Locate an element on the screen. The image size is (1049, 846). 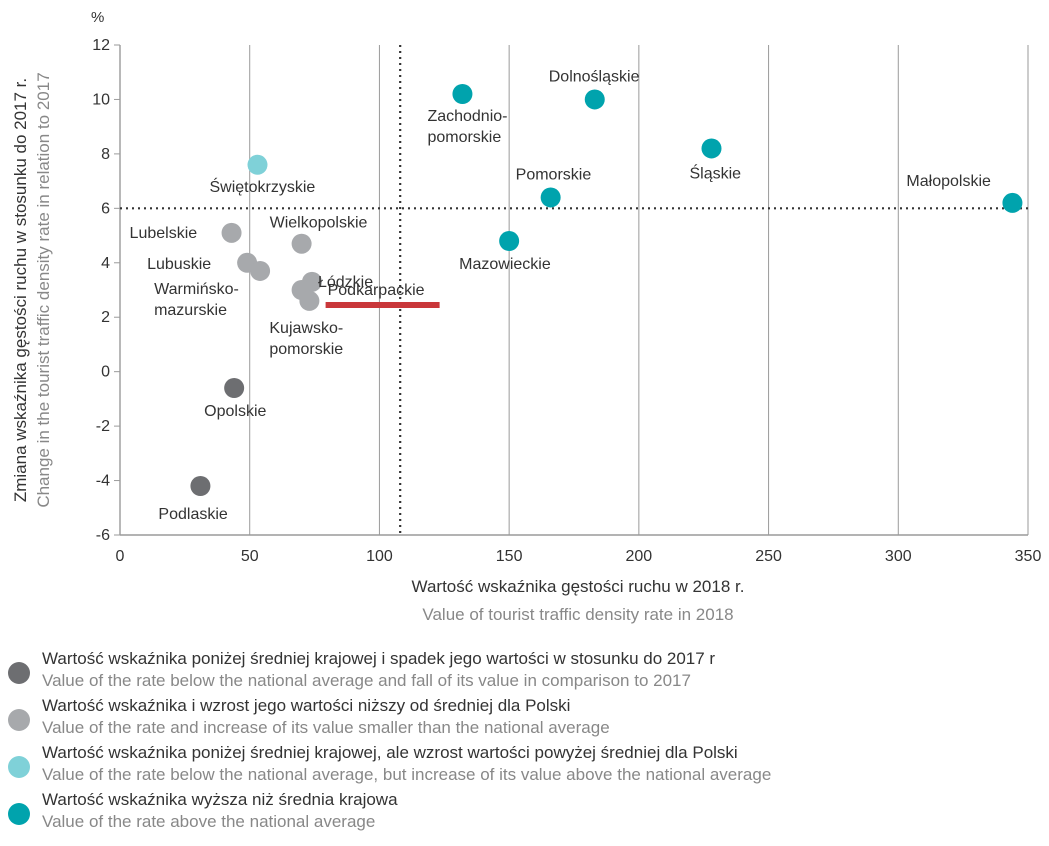
y-tick-label: -2 is located at coordinates (103, 426).